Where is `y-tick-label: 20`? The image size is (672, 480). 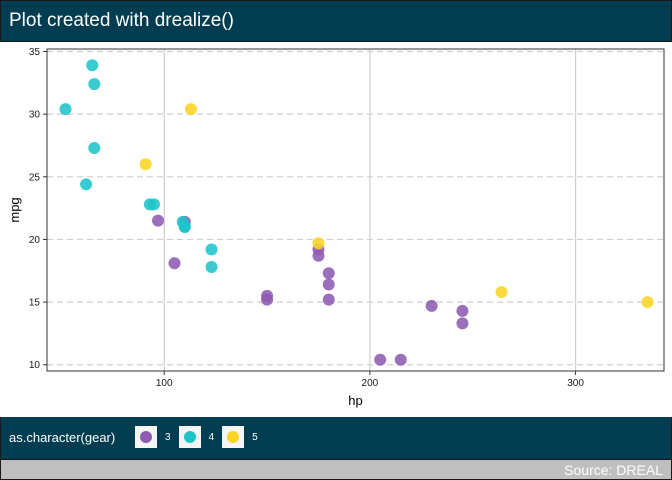 y-tick-label: 20 is located at coordinates (35, 240).